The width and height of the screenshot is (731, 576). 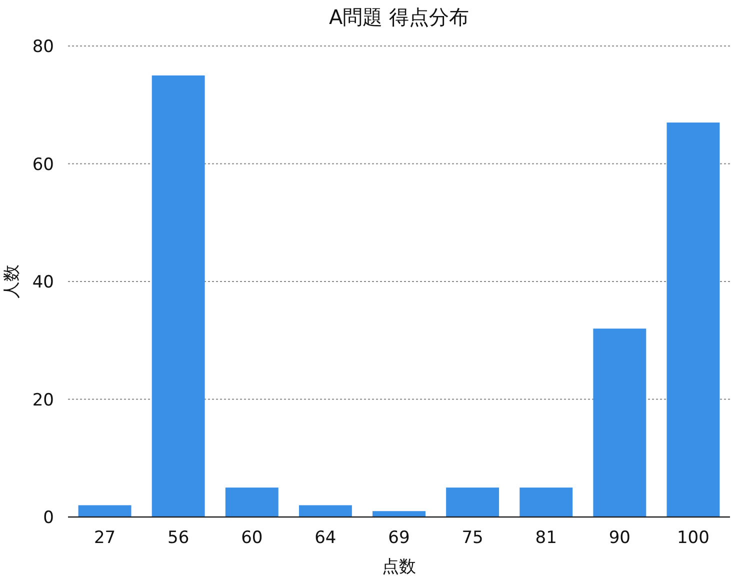 What do you see at coordinates (619, 538) in the screenshot?
I see `x-tick-label: 90` at bounding box center [619, 538].